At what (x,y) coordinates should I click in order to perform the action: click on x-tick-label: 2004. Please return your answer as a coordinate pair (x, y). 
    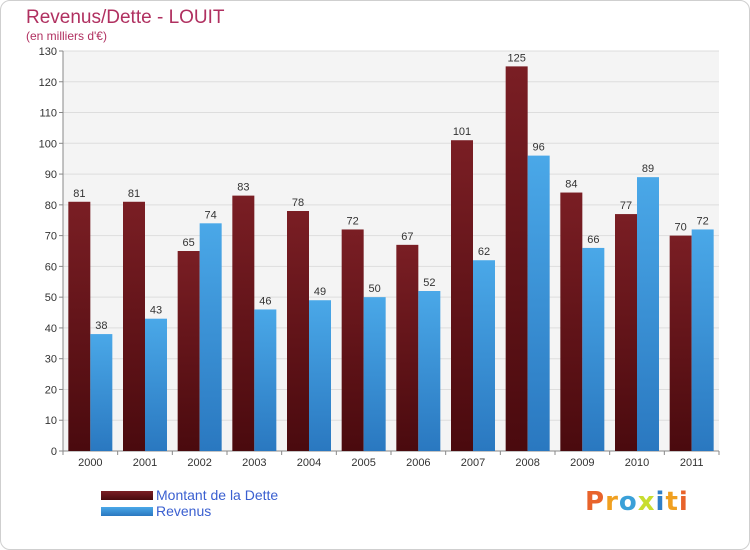
    Looking at the image, I should click on (309, 463).